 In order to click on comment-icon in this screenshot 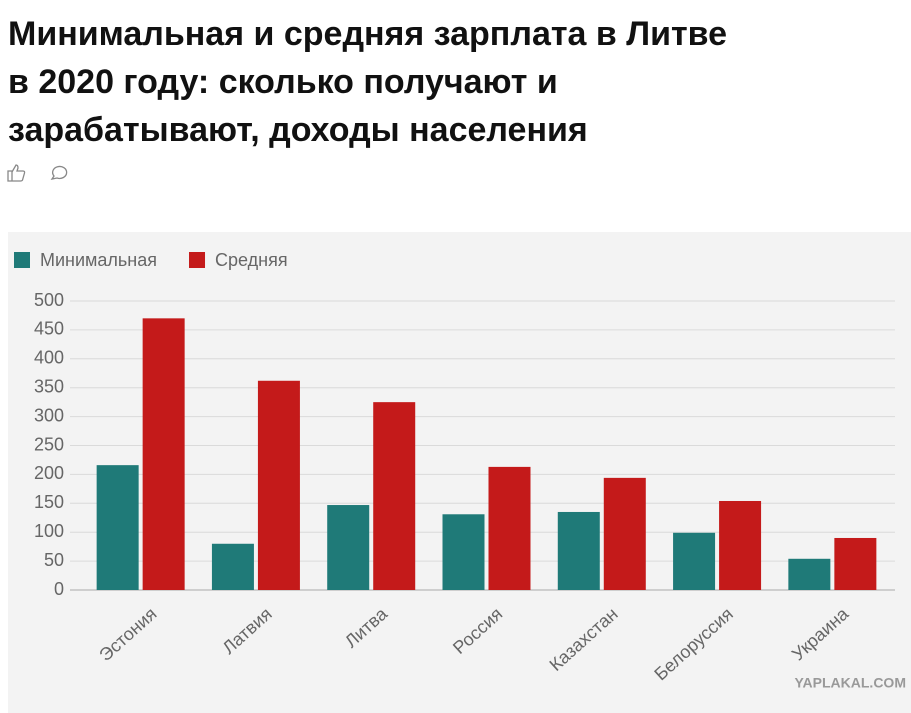, I will do `click(59, 172)`.